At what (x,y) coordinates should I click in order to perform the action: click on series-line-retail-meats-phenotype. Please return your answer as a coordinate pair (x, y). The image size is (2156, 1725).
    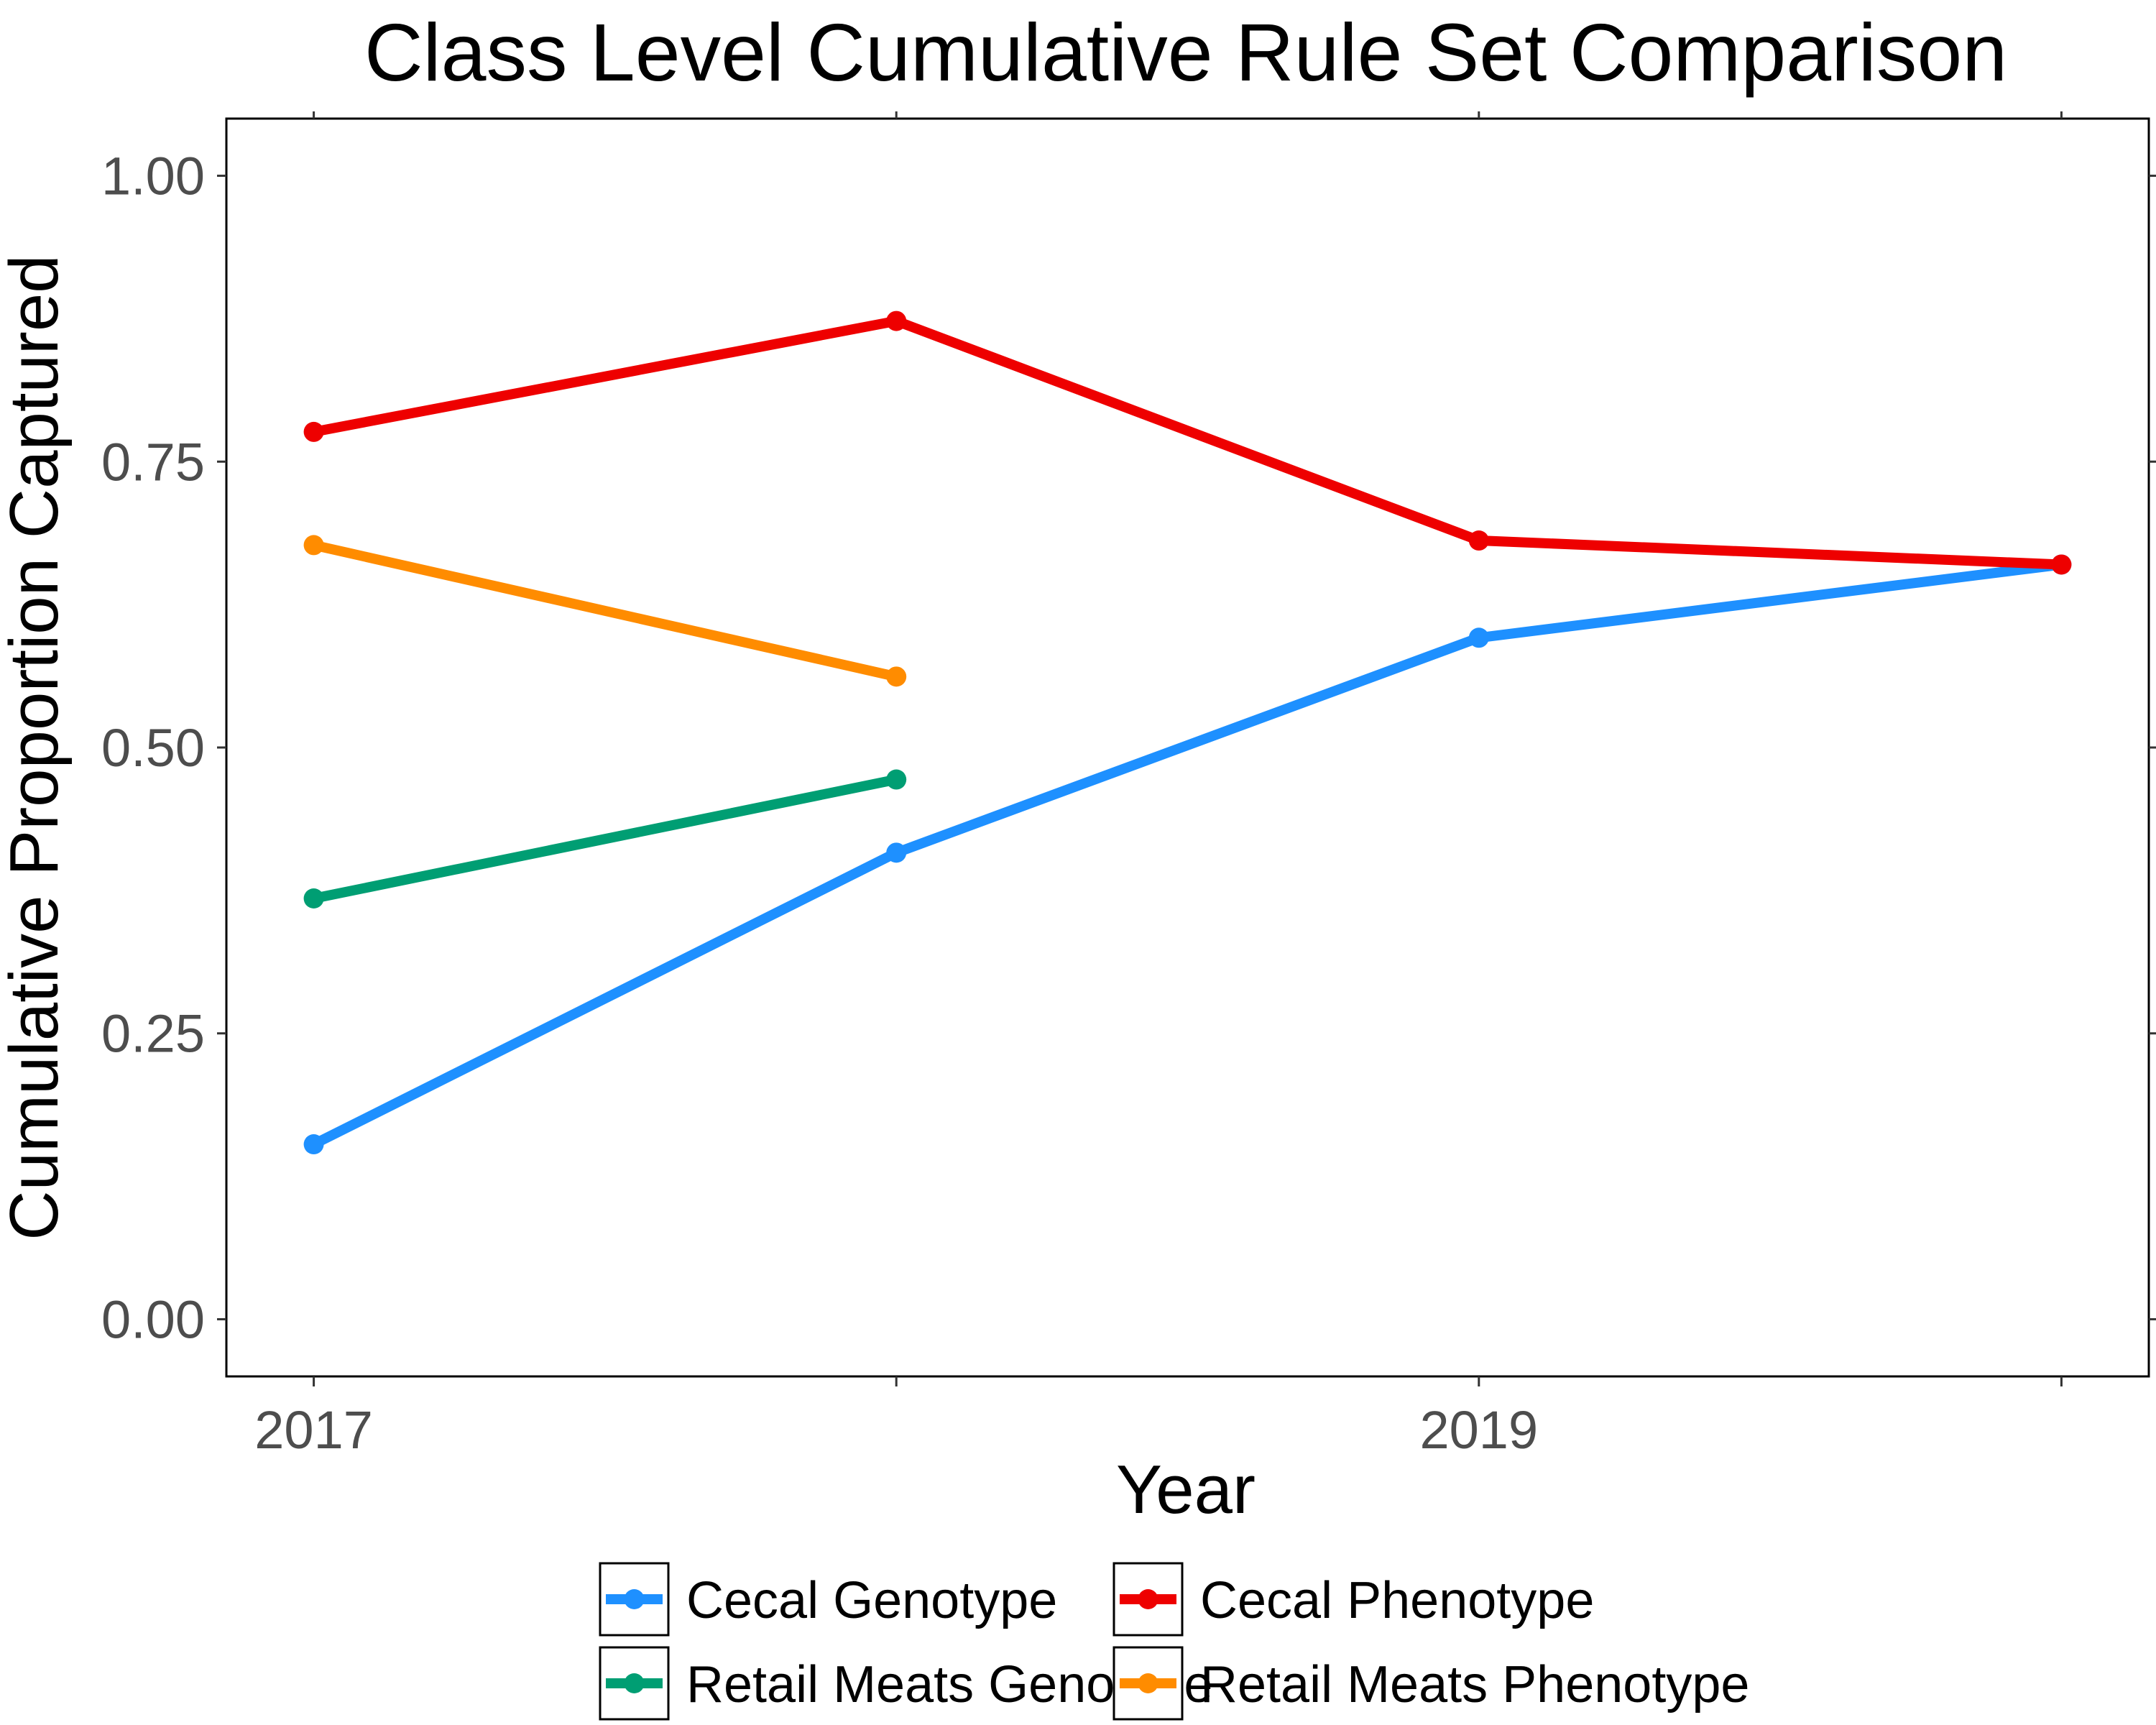
    Looking at the image, I should click on (605, 611).